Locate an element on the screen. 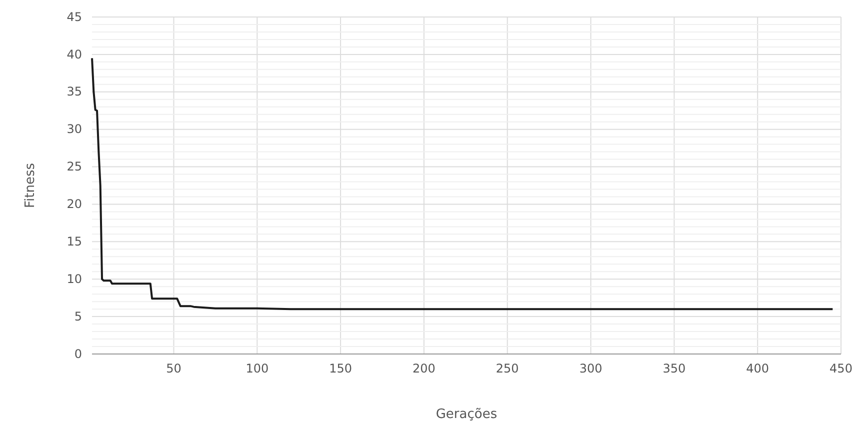 This screenshot has height=437, width=855. y-tick-label: 25 is located at coordinates (74, 167).